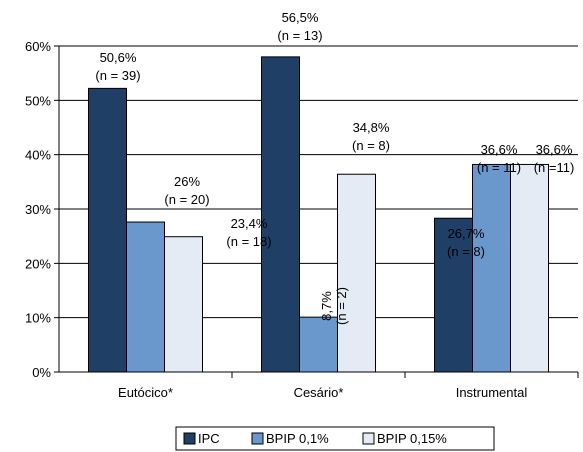 Image resolution: width=583 pixels, height=452 pixels. Describe the element at coordinates (145, 392) in the screenshot. I see `x-tick-label: Eutócico*` at that location.